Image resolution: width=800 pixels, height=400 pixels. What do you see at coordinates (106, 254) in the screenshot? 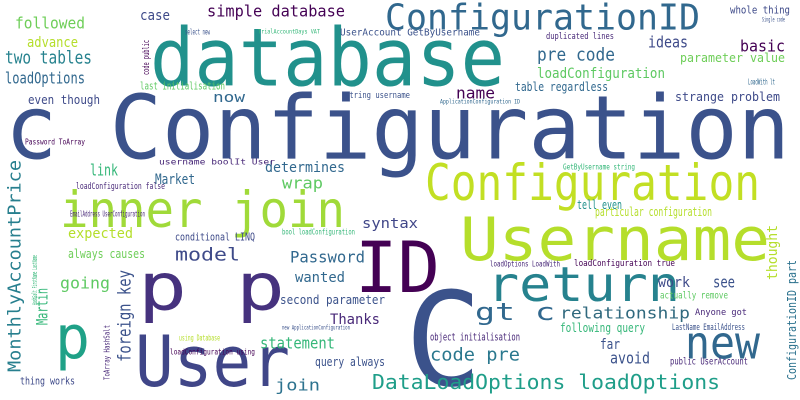
I see `word: always causes` at bounding box center [106, 254].